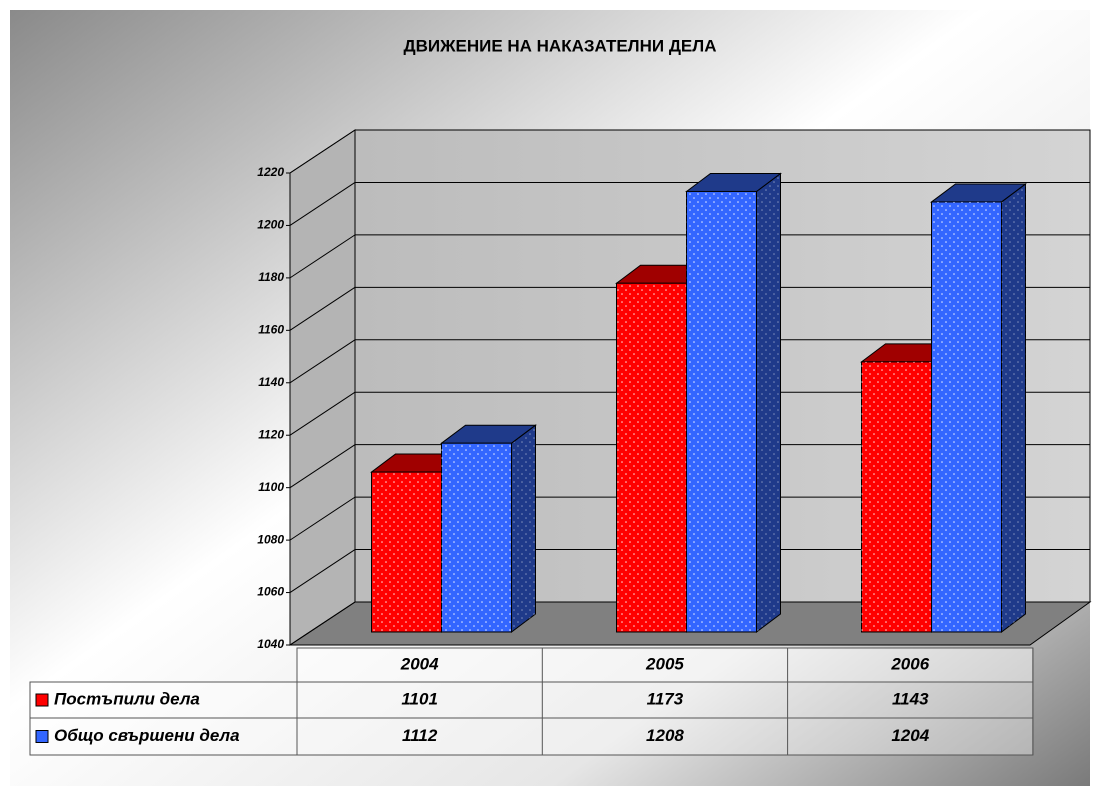 This screenshot has width=1100, height=796. I want to click on table-value: 1208, so click(665, 735).